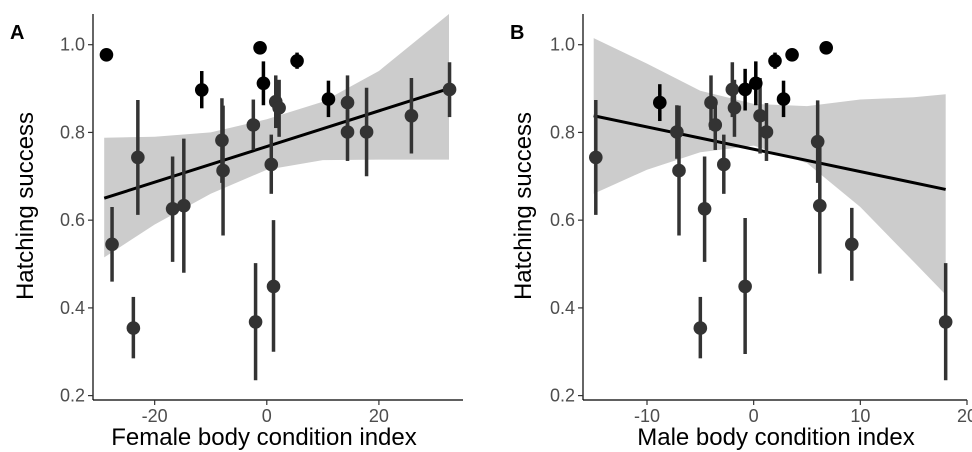  I want to click on panel-b-y-tick-label: 0.8, so click(562, 132).